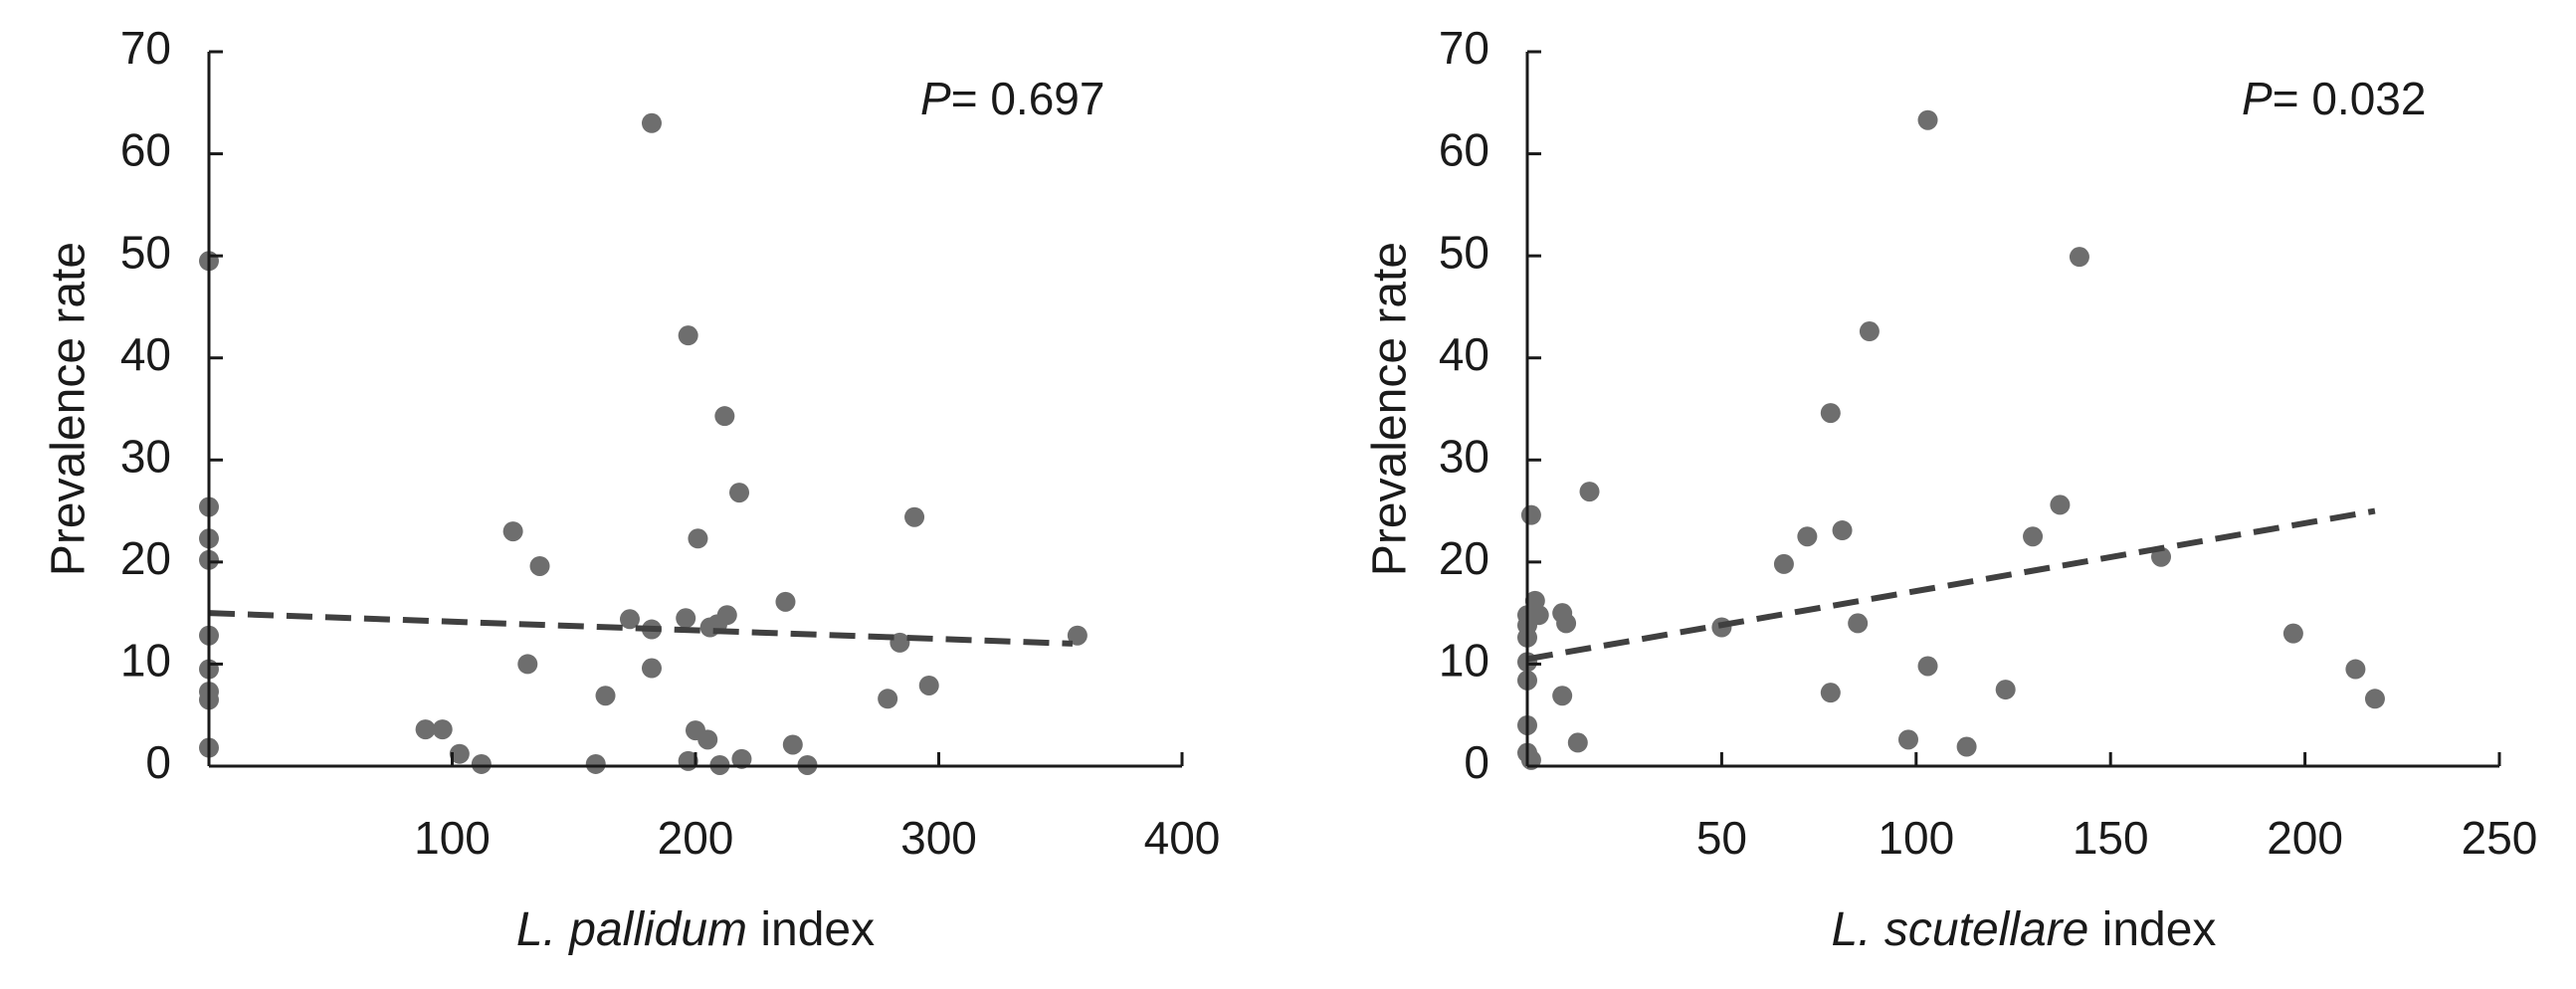  What do you see at coordinates (2257, 99) in the screenshot?
I see `right-p-symbol: P` at bounding box center [2257, 99].